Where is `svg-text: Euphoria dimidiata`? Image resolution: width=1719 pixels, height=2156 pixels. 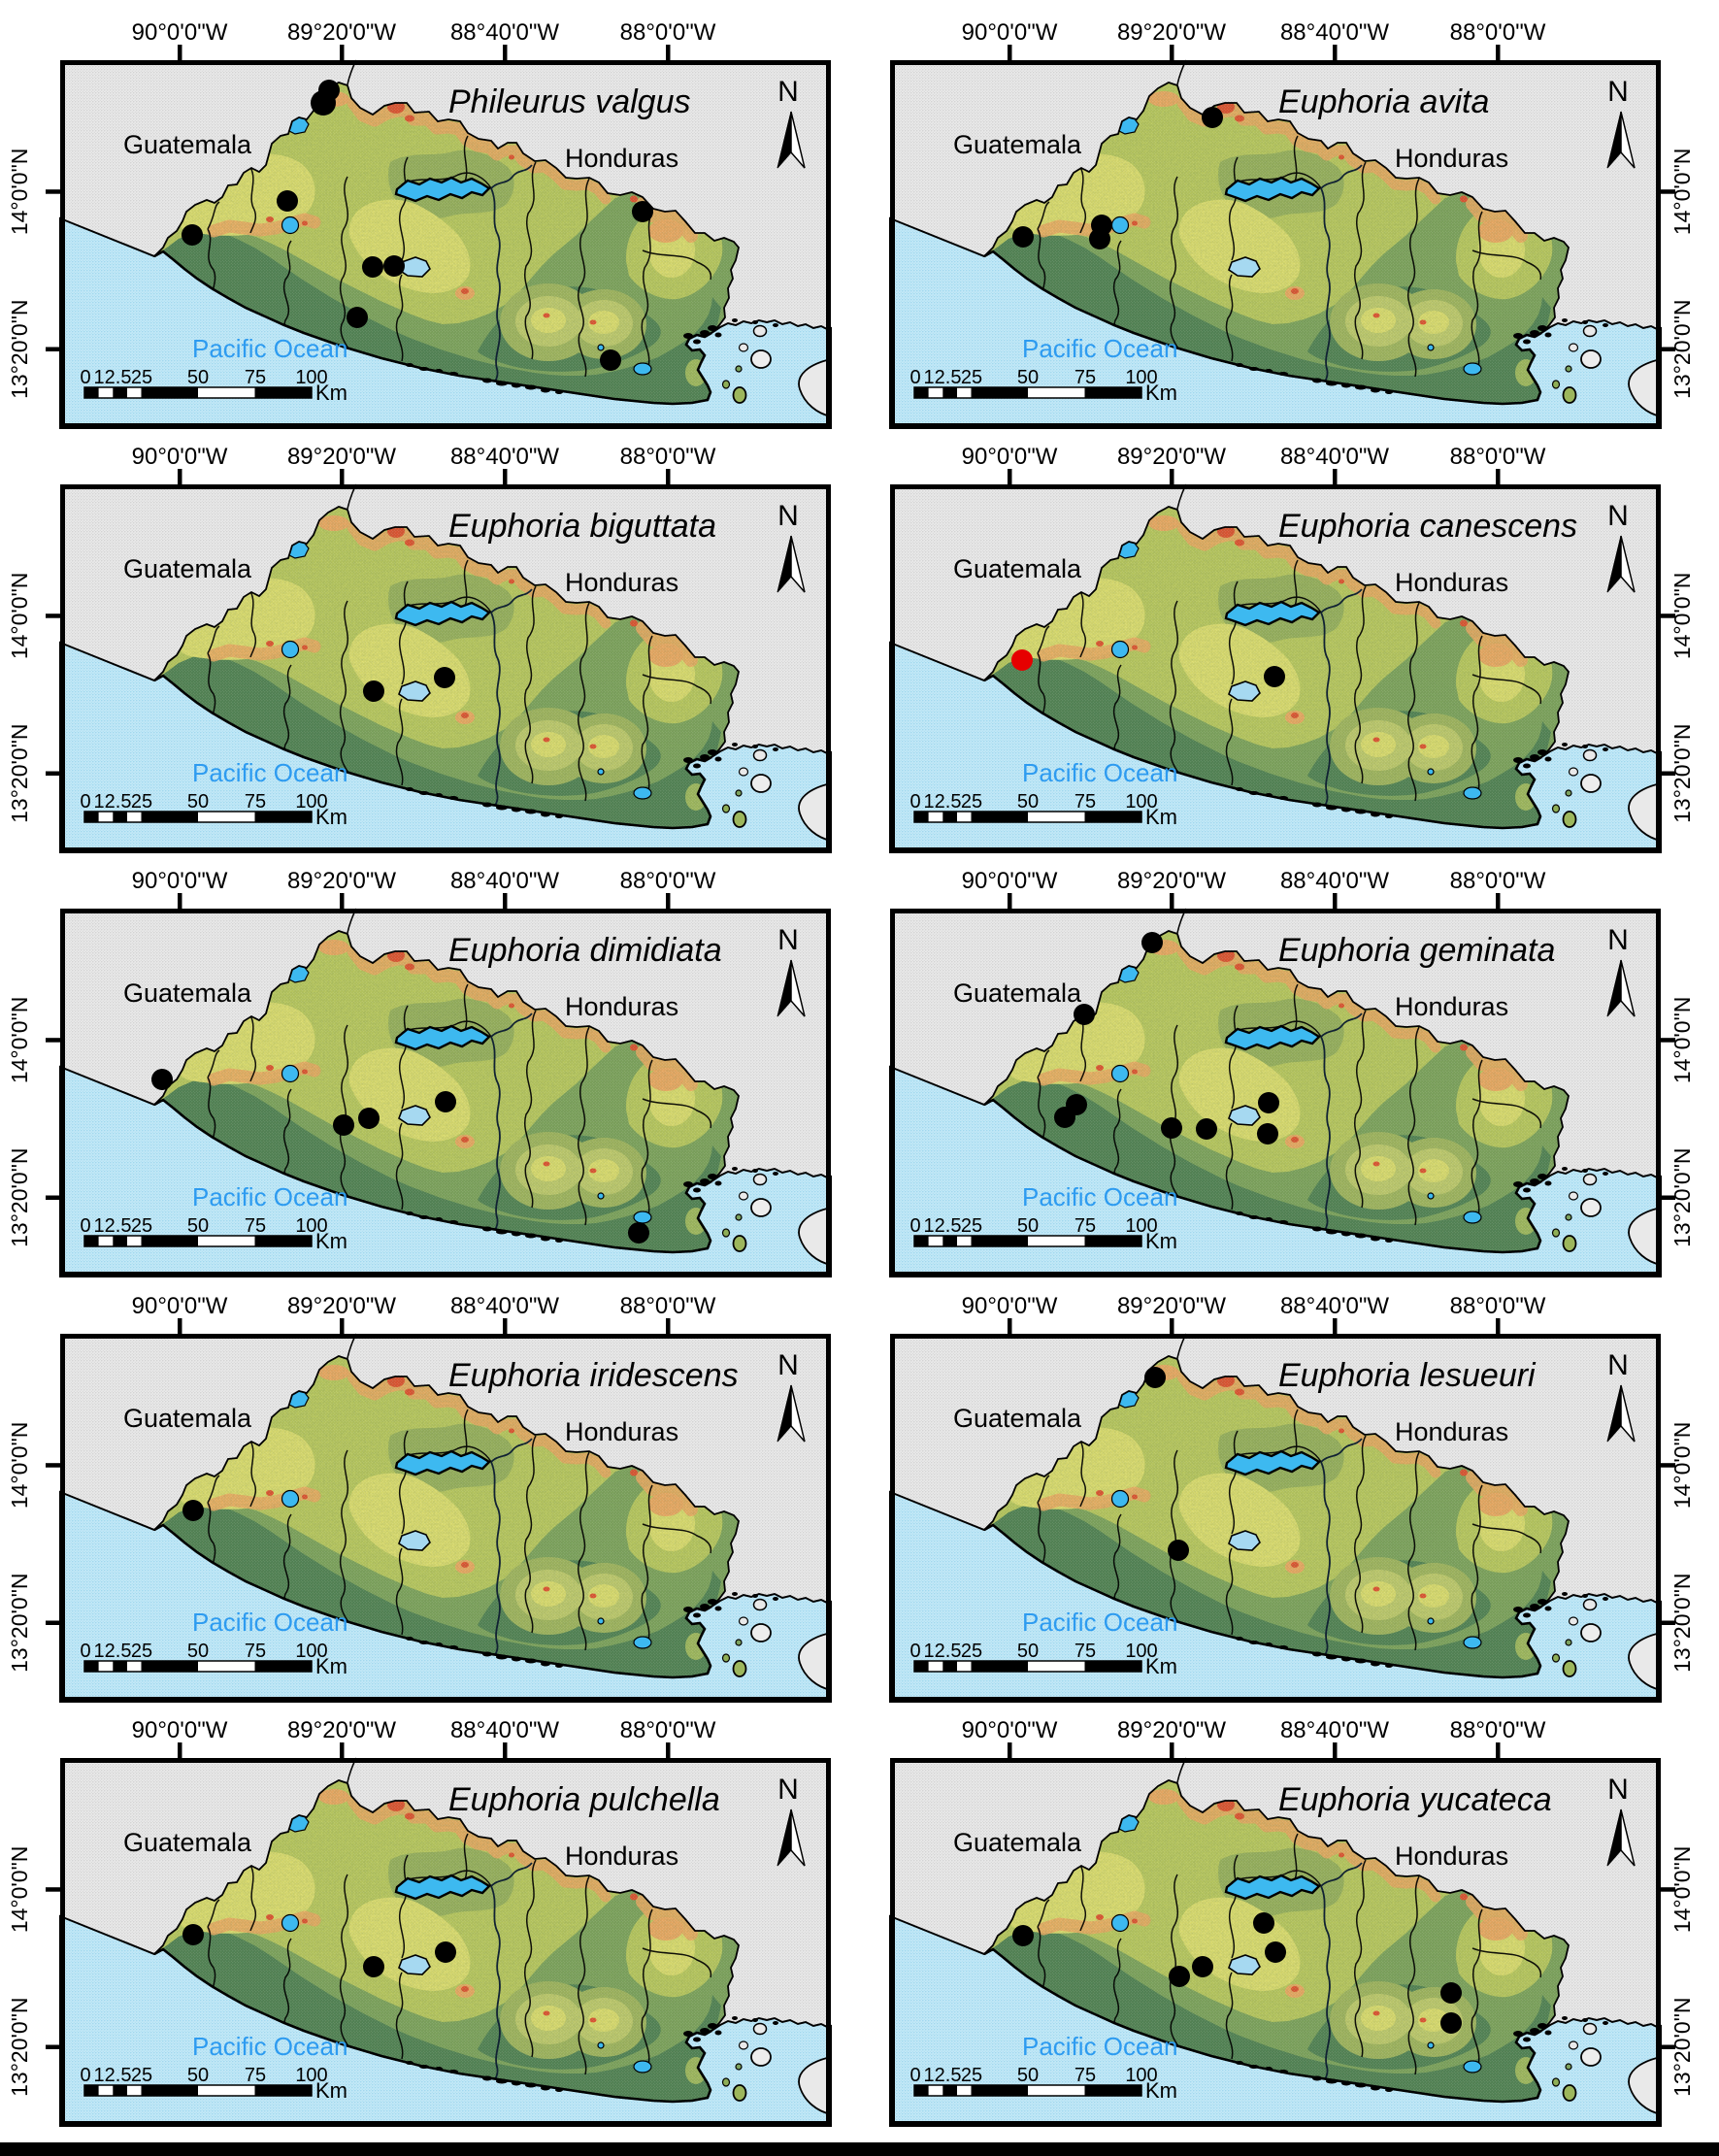
svg-text: Euphoria dimidiata is located at coordinates (585, 951).